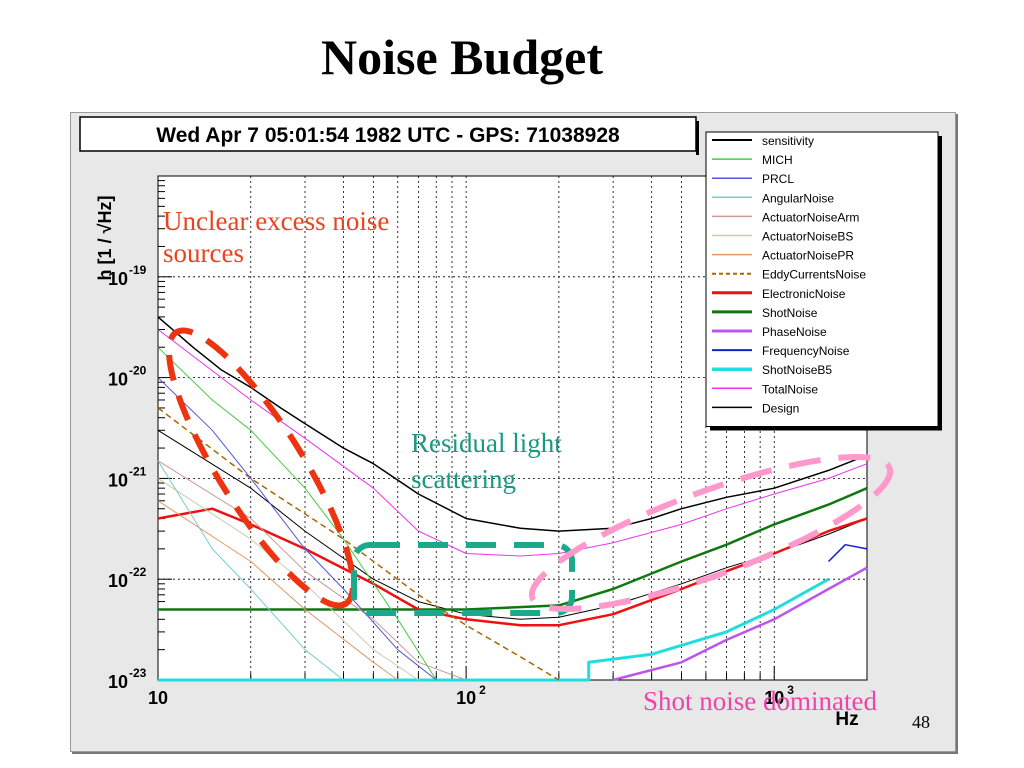 The height and width of the screenshot is (768, 1024). What do you see at coordinates (138, 270) in the screenshot?
I see `y-tick-exponent: -19` at bounding box center [138, 270].